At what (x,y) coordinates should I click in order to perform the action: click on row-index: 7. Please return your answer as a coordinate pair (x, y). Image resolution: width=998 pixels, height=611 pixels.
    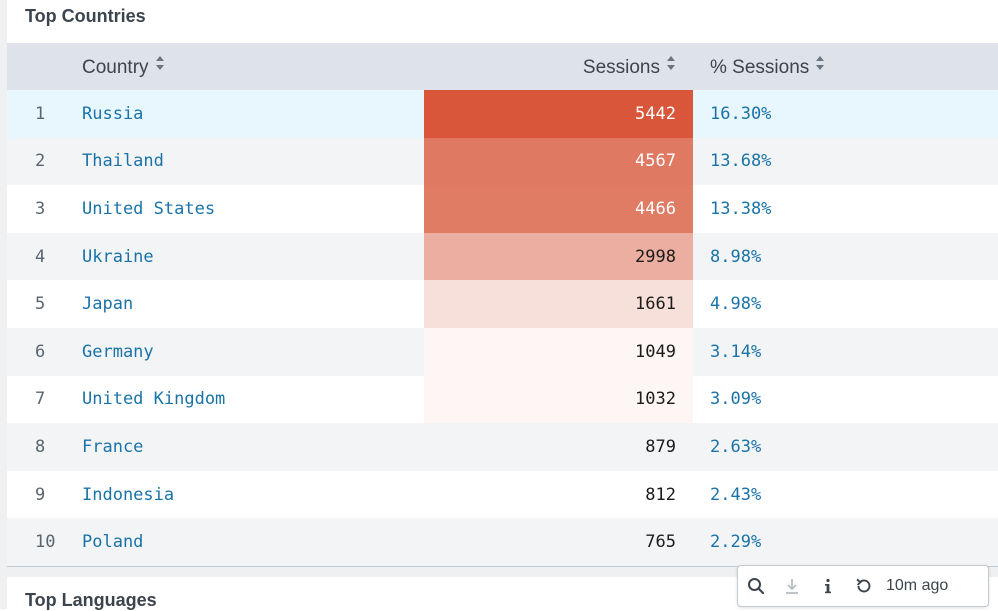
    Looking at the image, I should click on (40, 399).